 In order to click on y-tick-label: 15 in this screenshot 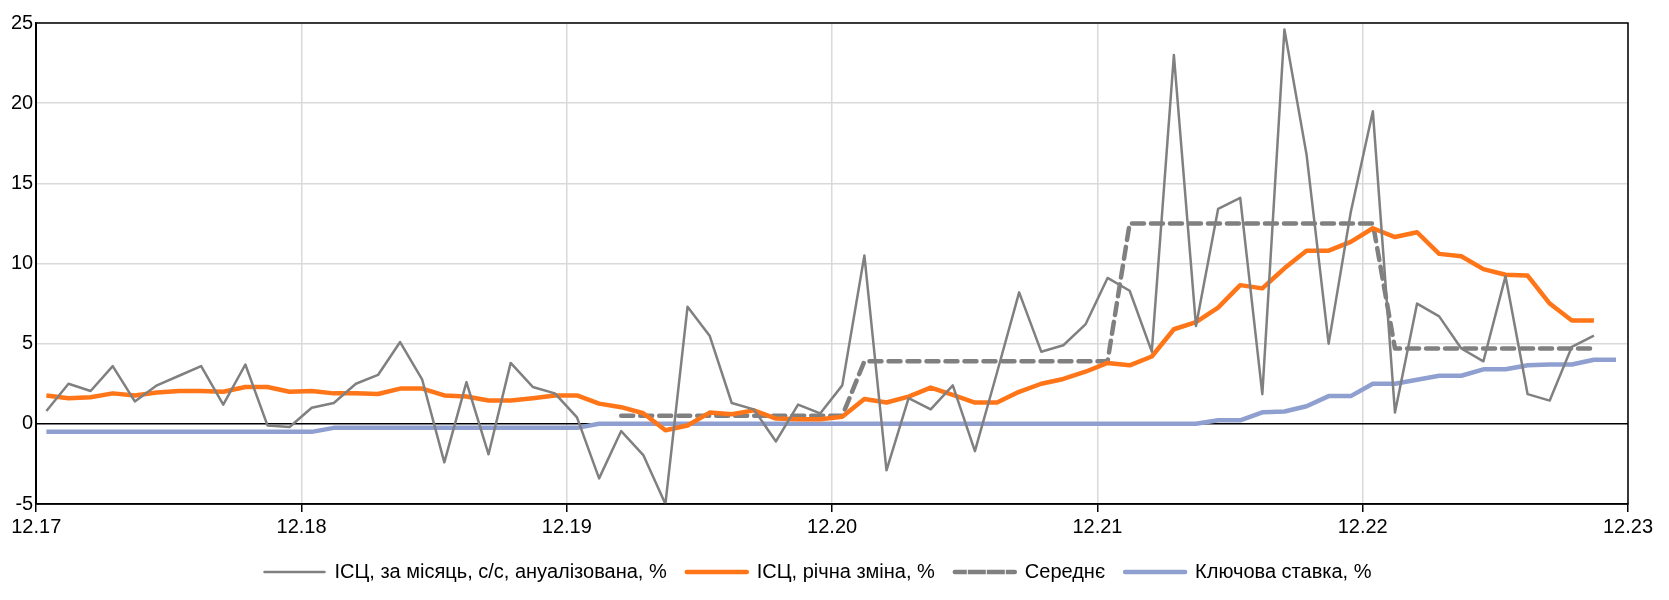, I will do `click(22, 181)`.